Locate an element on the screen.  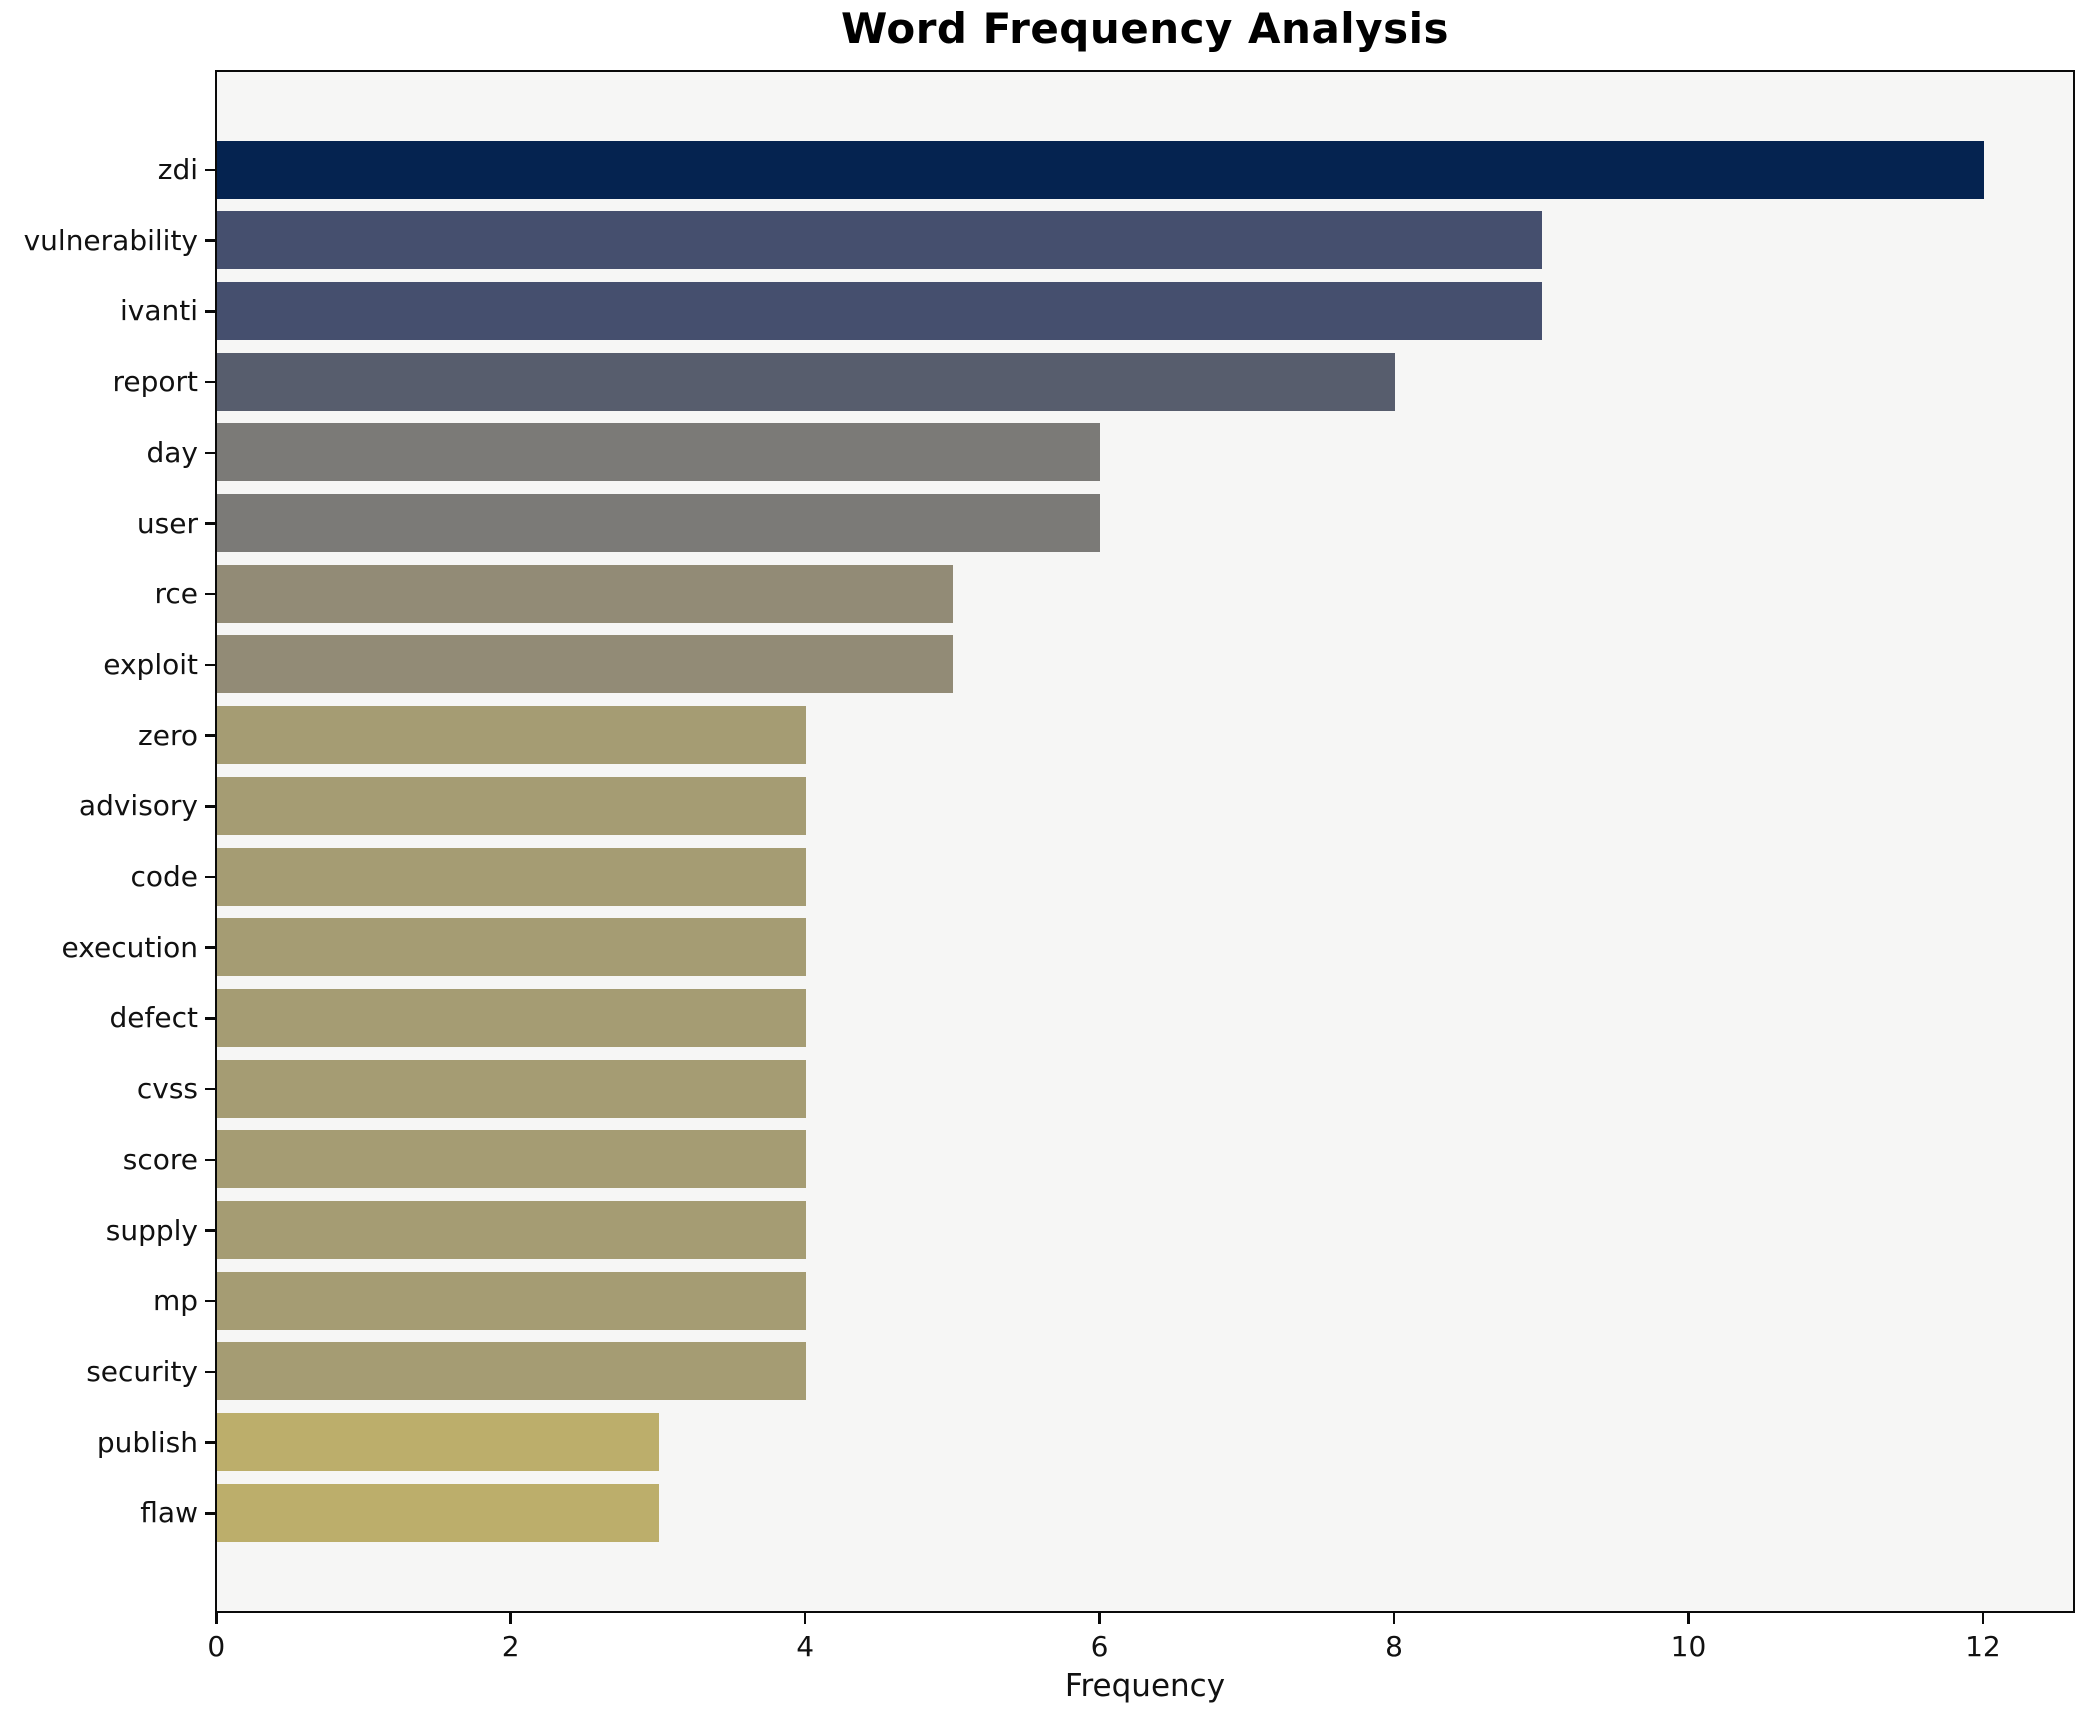
y-tick-label: cvss is located at coordinates (167, 1089).